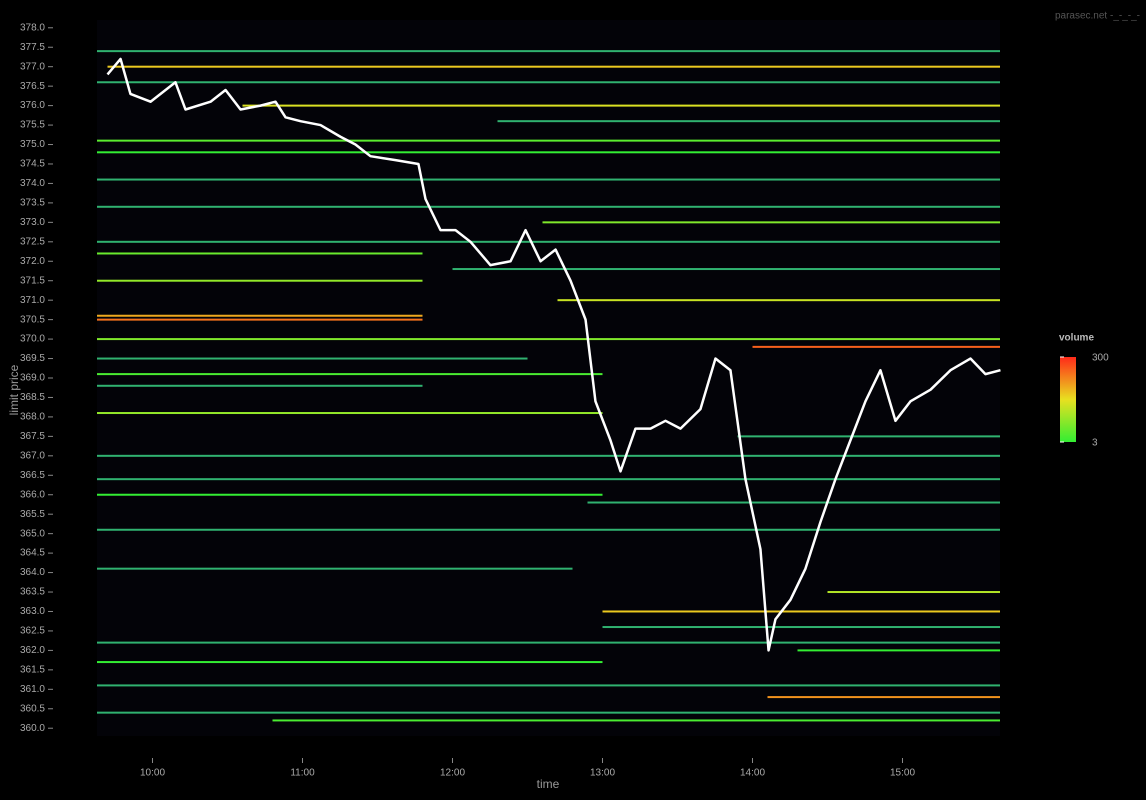 This screenshot has width=1146, height=800. What do you see at coordinates (32, 533) in the screenshot?
I see `y-tick-label: 365.0` at bounding box center [32, 533].